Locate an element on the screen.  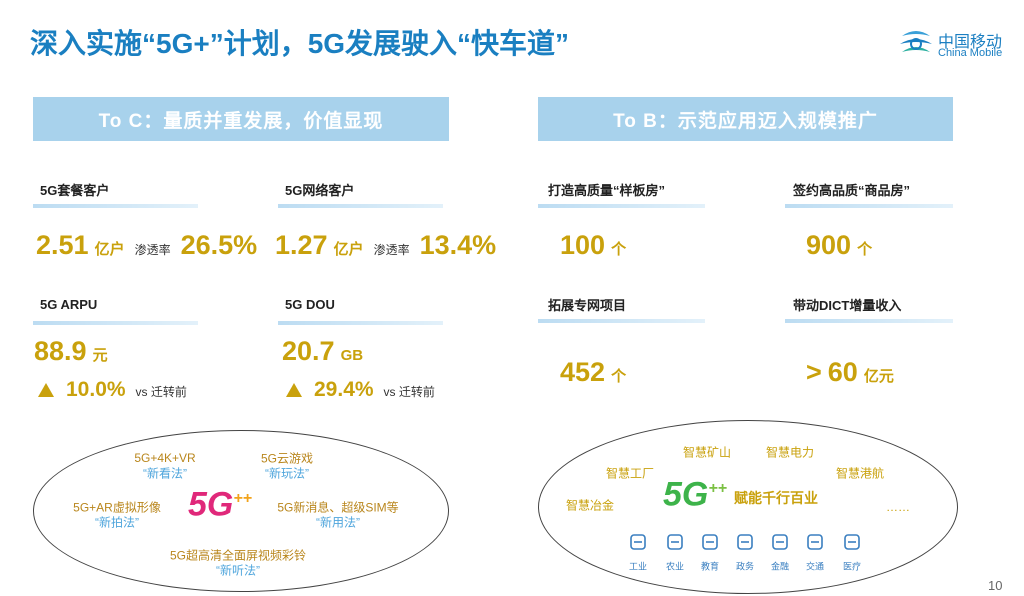
metric-row: 20.7 GB is located at coordinates (322, 351).